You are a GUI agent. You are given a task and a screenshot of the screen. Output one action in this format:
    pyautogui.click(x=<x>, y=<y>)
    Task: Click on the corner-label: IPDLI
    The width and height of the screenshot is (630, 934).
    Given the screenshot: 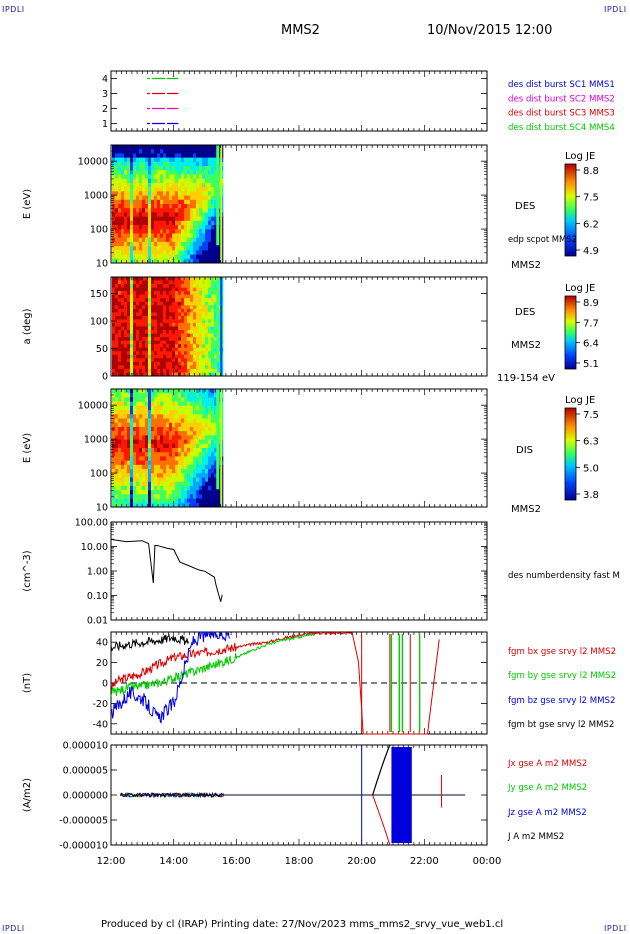 What is the action you would take?
    pyautogui.click(x=615, y=928)
    